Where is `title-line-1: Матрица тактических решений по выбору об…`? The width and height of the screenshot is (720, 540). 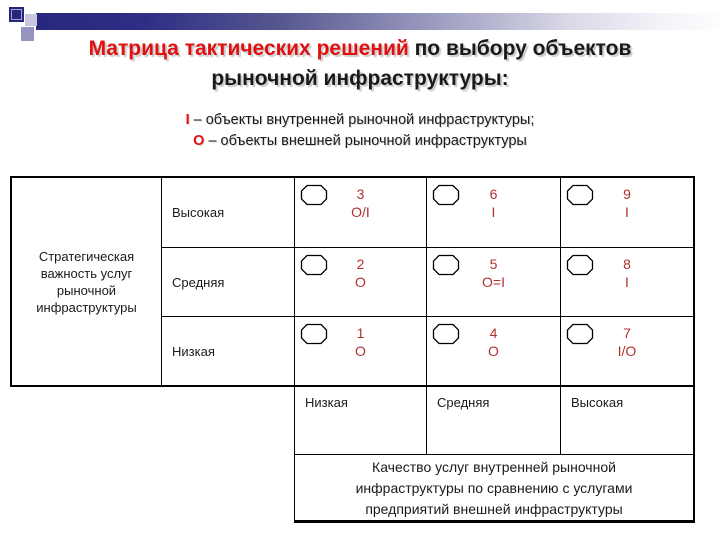
title-line-1: Матрица тактических решений по выбору об… is located at coordinates (360, 49).